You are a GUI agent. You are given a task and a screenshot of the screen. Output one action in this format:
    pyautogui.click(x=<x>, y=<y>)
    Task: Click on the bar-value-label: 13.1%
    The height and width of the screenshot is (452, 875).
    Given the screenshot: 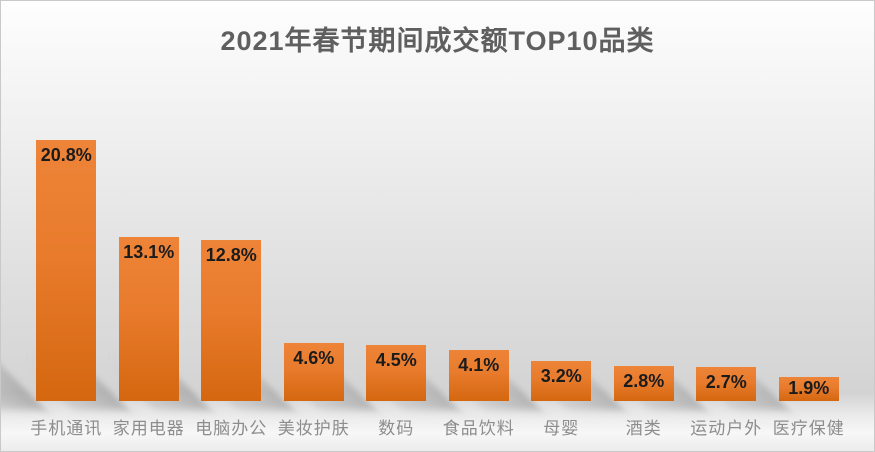 What is the action you would take?
    pyautogui.click(x=149, y=252)
    